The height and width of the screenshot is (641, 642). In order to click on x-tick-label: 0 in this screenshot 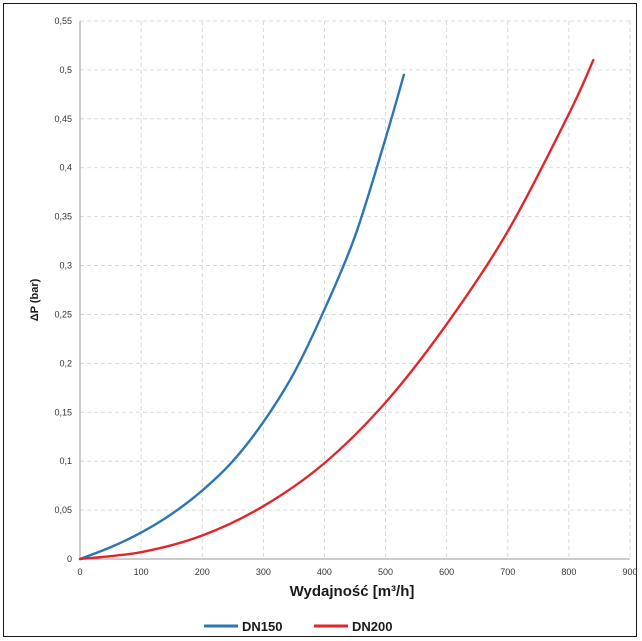, I will do `click(79, 572)`.